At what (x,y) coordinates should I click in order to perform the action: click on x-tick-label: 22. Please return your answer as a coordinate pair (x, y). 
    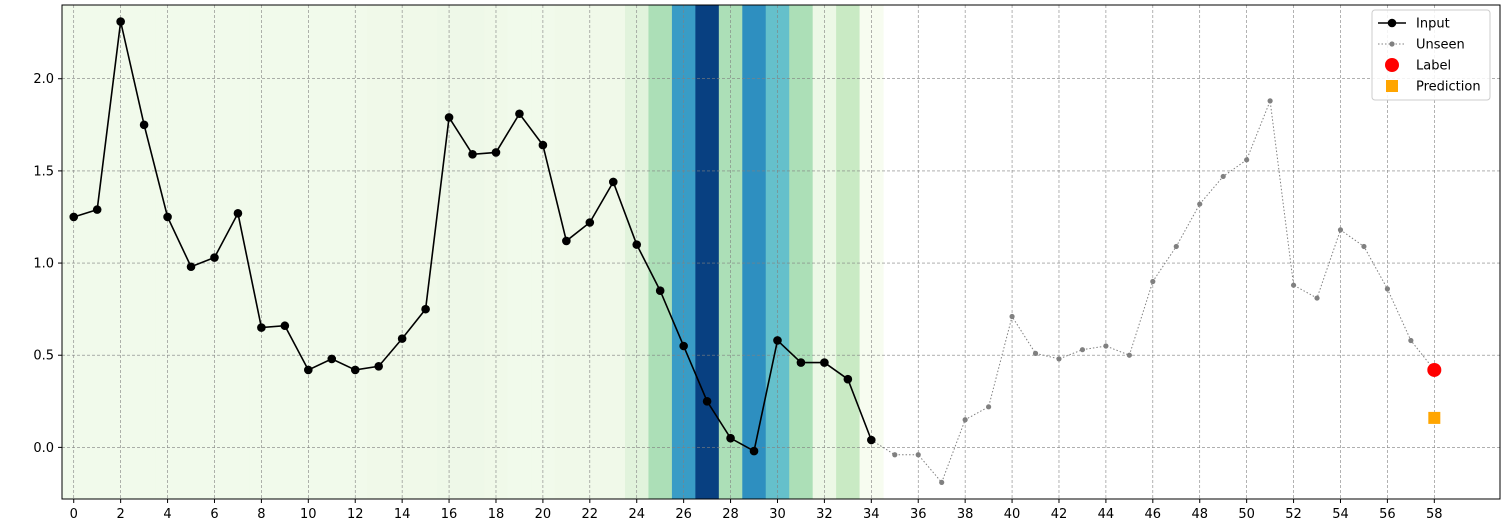
    Looking at the image, I should click on (590, 514).